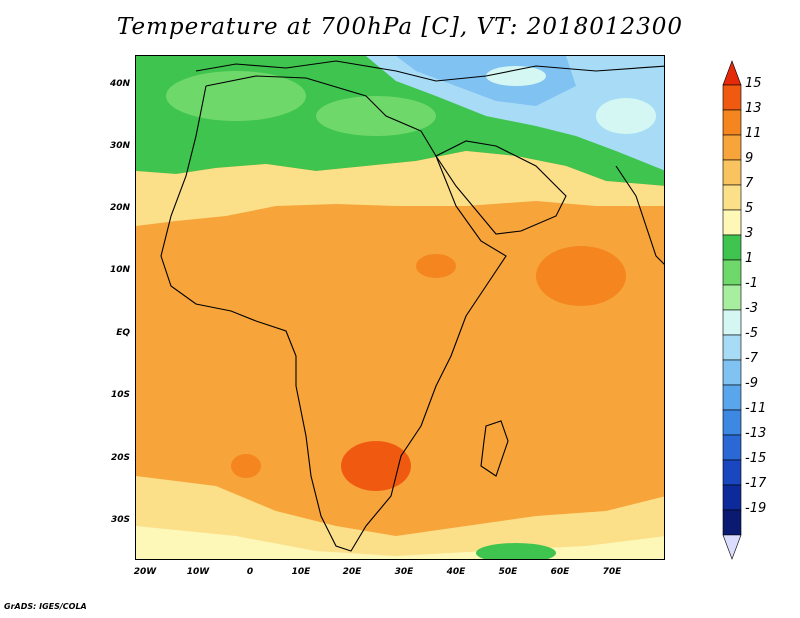  What do you see at coordinates (246, 466) in the screenshot?
I see `hot-spot-atlantic` at bounding box center [246, 466].